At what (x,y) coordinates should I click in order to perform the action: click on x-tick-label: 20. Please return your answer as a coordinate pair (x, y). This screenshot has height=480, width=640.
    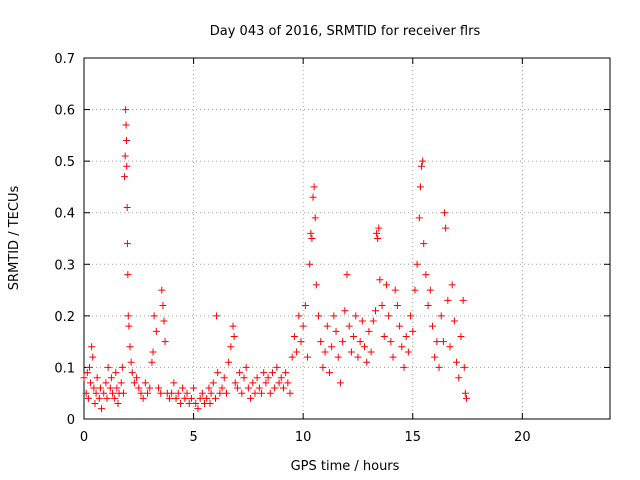
    Looking at the image, I should click on (522, 437).